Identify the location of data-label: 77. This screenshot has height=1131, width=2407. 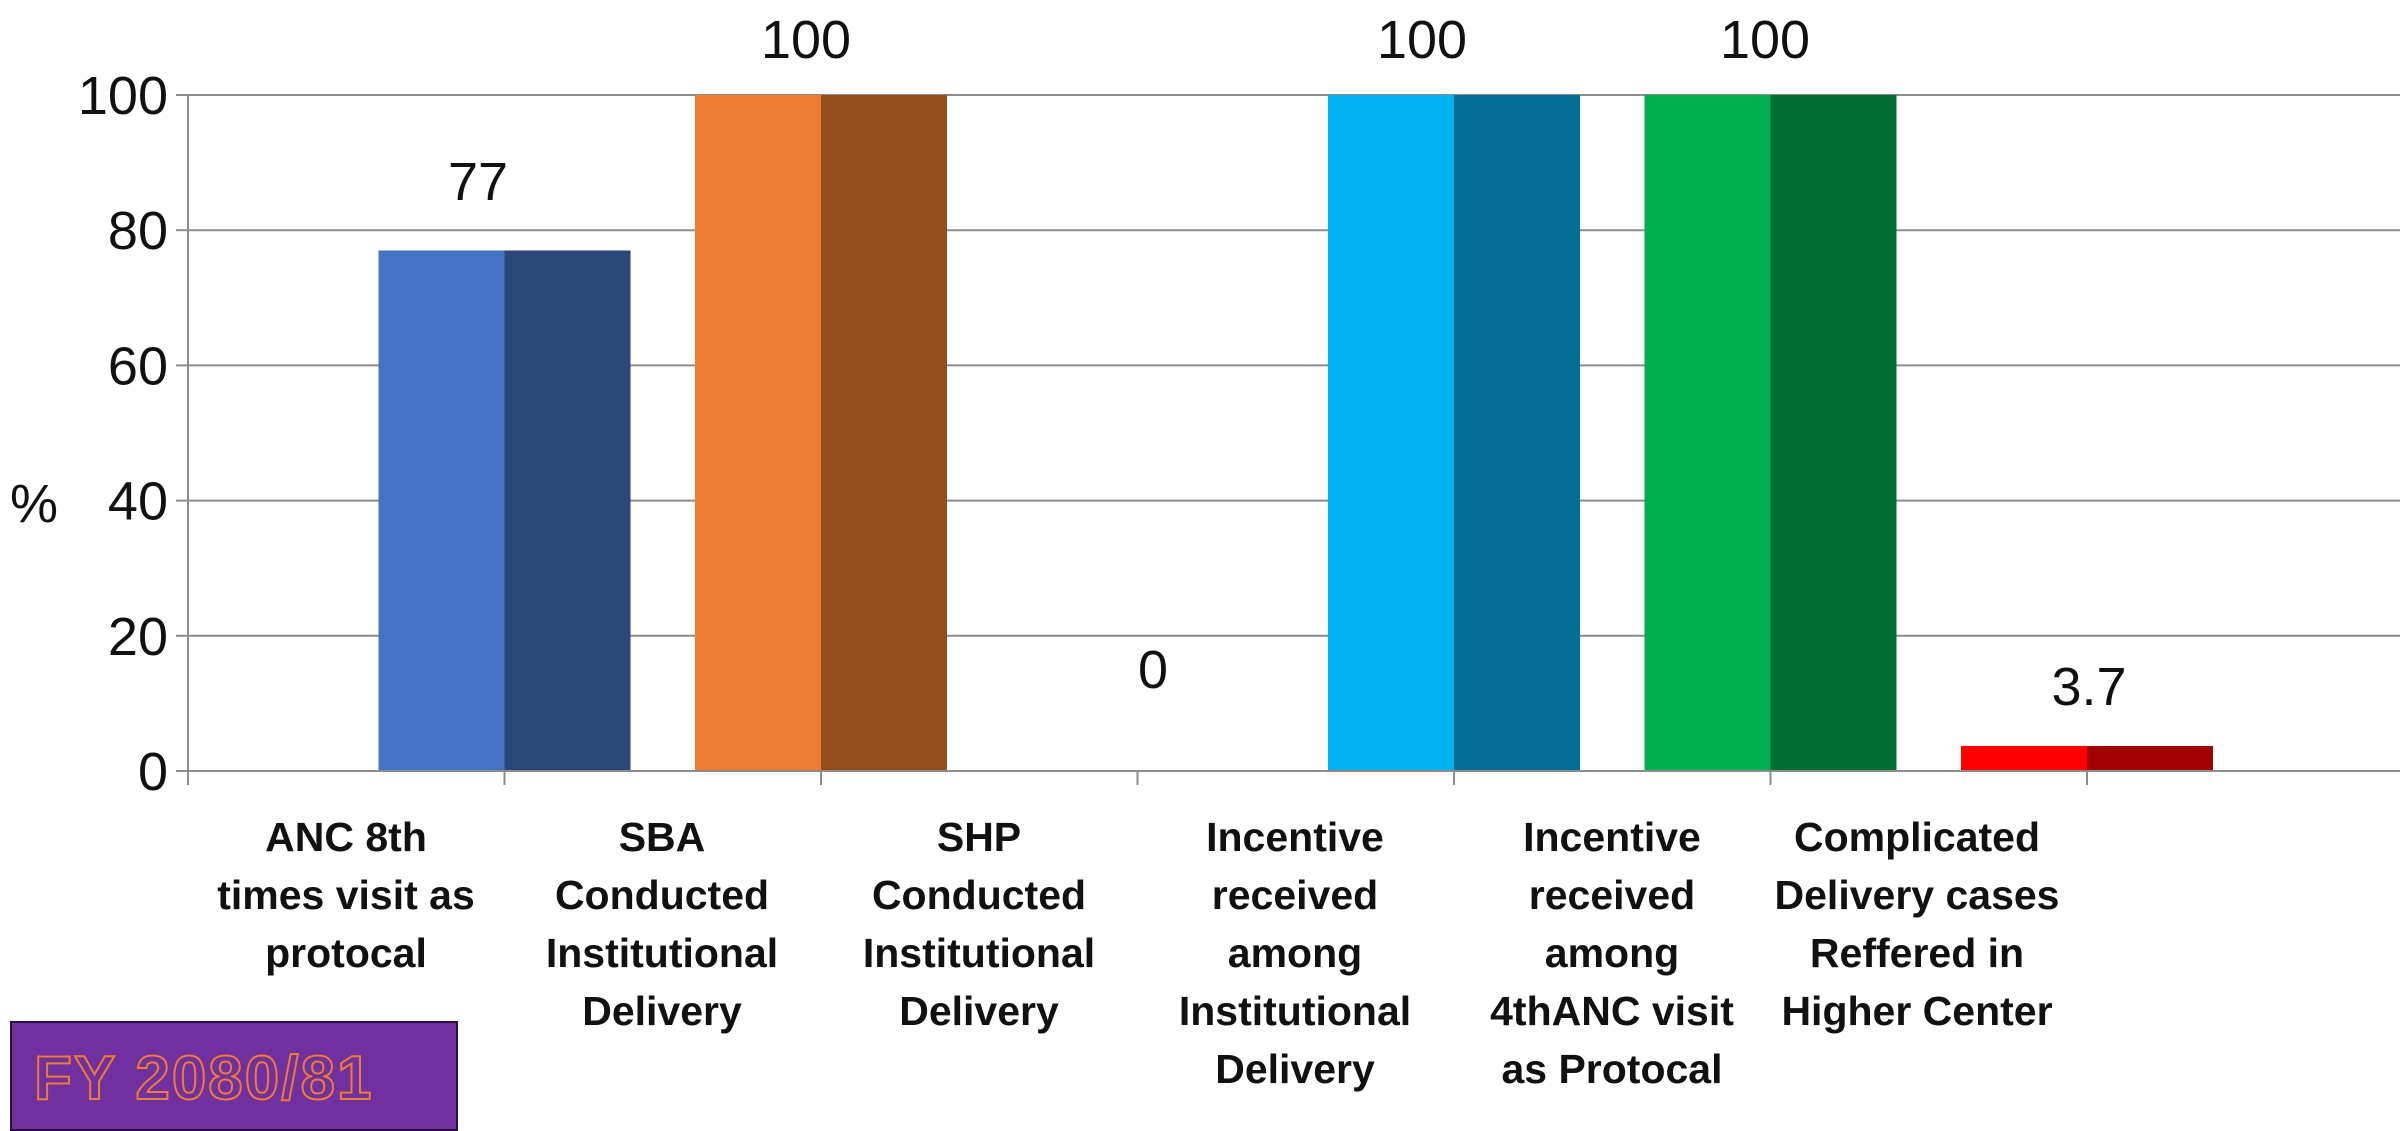
(478, 182).